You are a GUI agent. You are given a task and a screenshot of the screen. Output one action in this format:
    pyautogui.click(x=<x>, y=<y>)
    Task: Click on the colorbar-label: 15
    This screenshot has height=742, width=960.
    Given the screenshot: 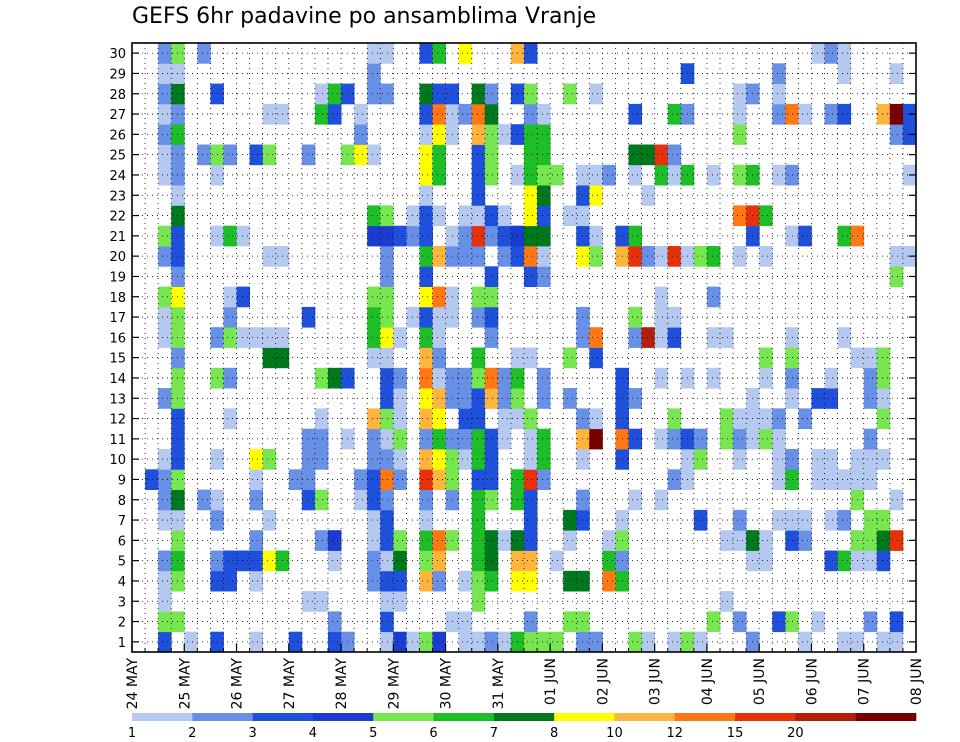 What is the action you would take?
    pyautogui.click(x=735, y=733)
    